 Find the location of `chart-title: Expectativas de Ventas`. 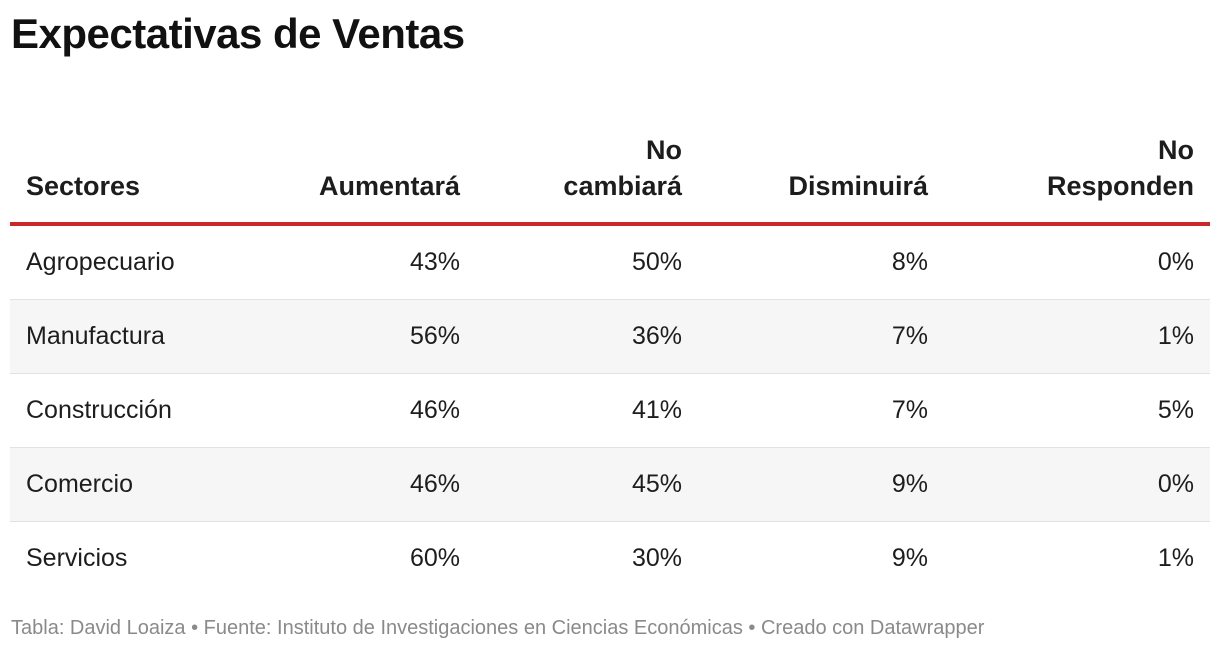

chart-title: Expectativas de Ventas is located at coordinates (238, 33).